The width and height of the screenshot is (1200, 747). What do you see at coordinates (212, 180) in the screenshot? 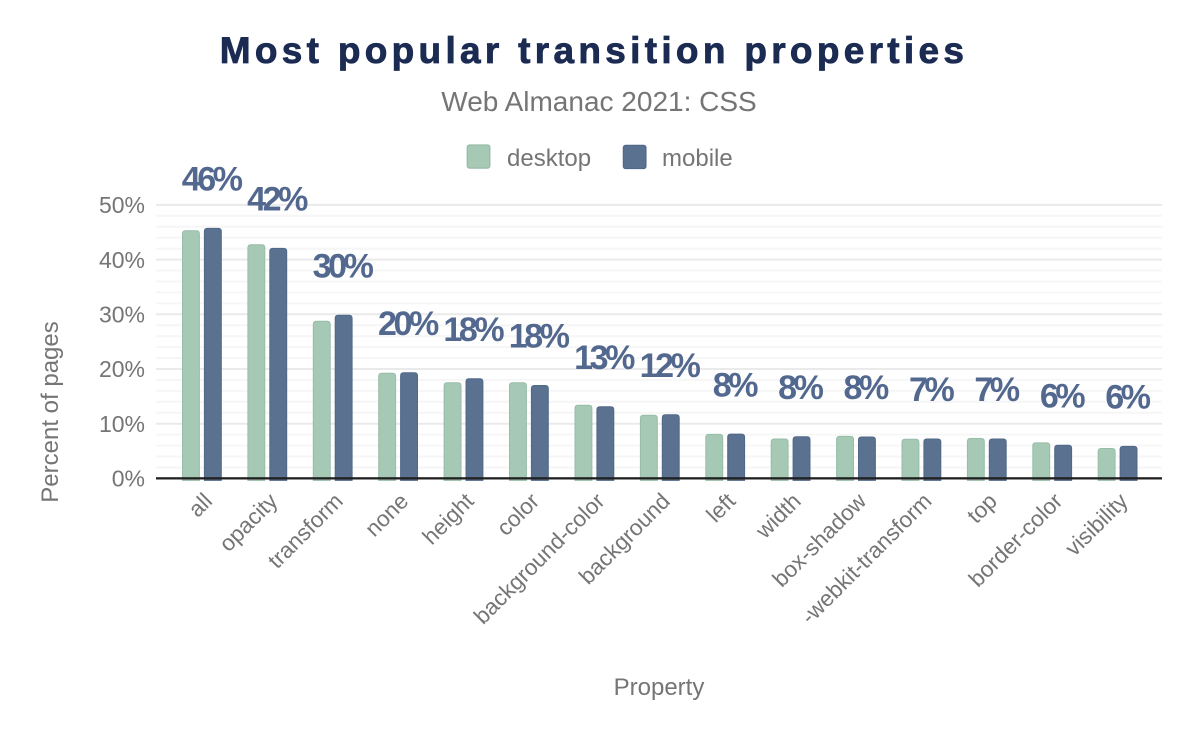
I see `svg-text: 46%` at bounding box center [212, 180].